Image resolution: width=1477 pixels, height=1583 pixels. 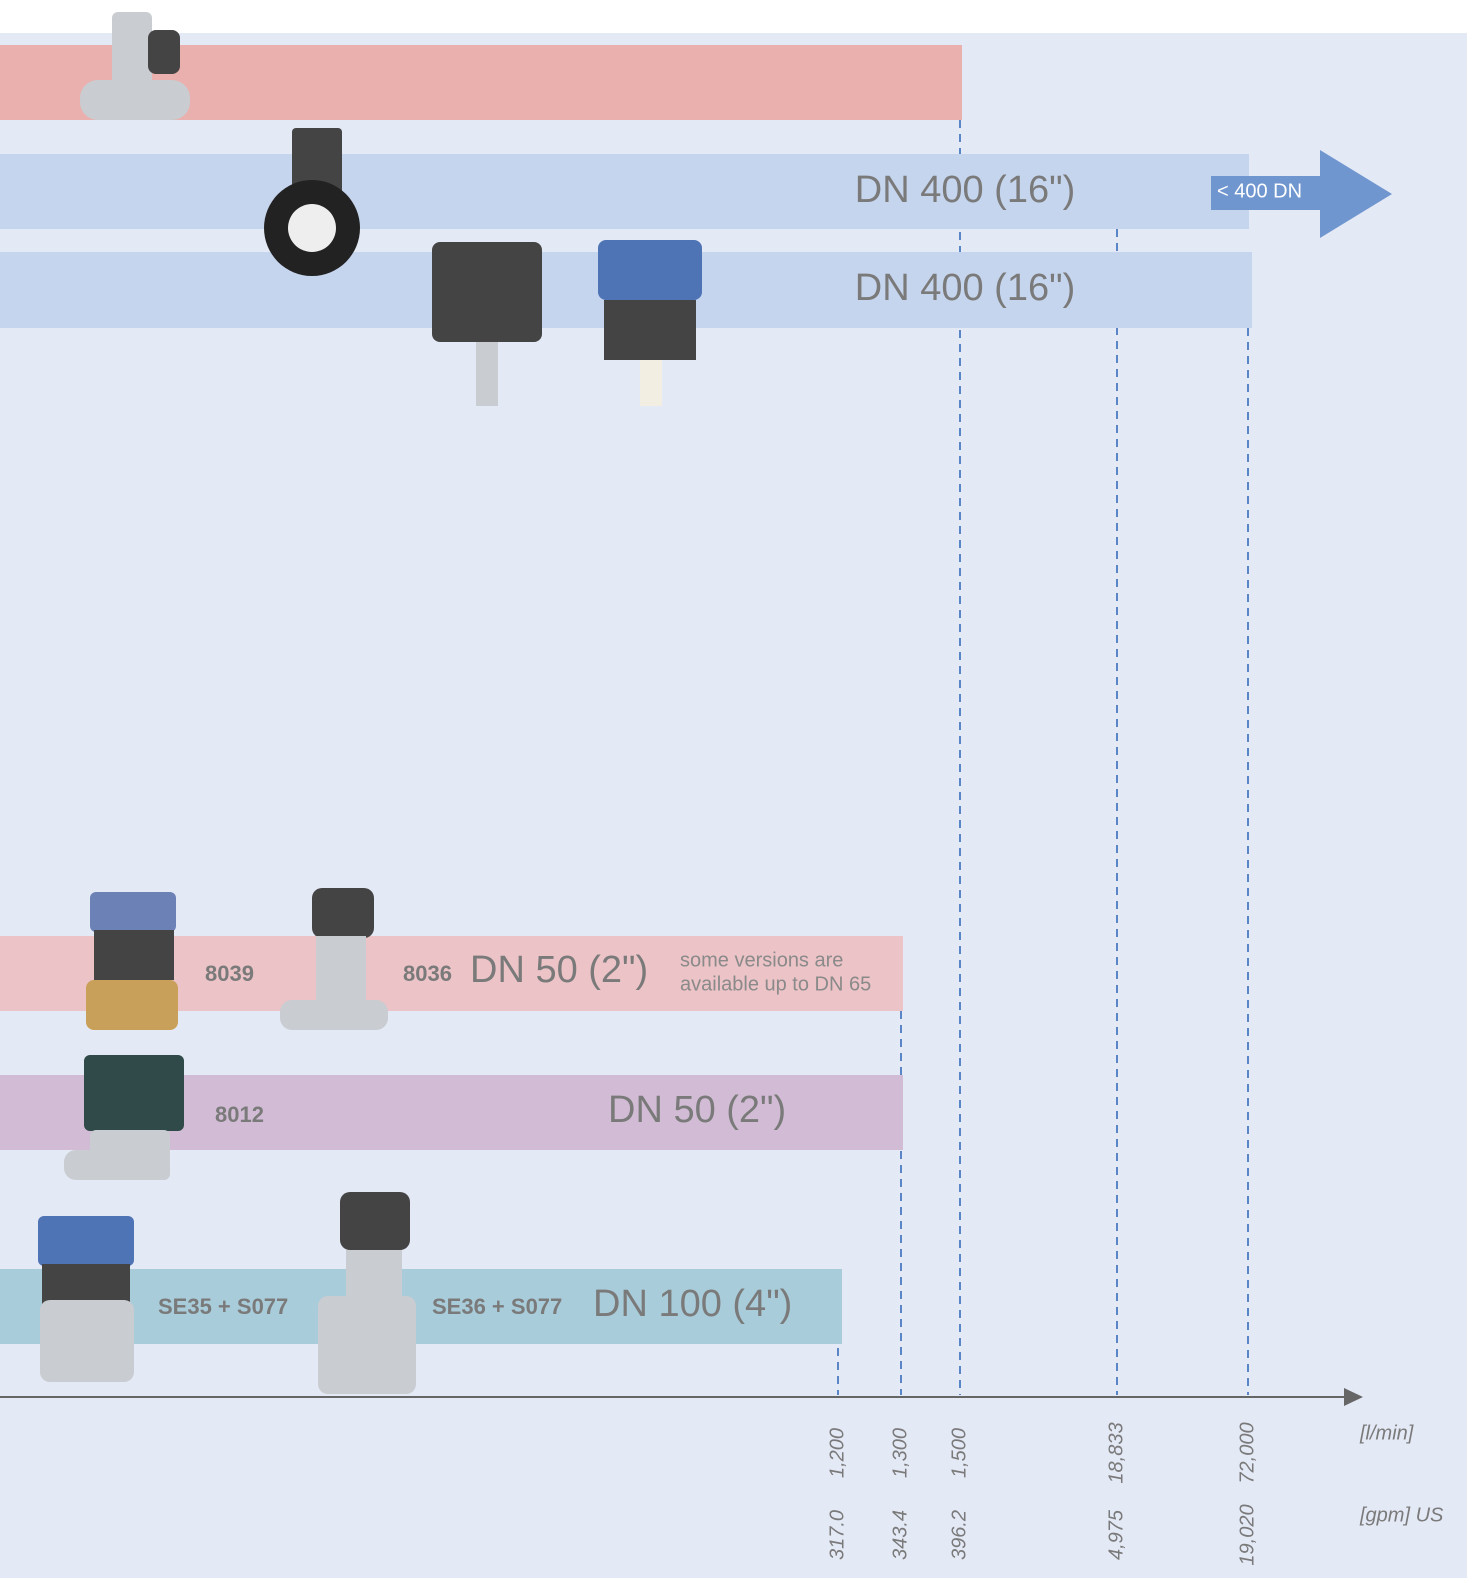 What do you see at coordinates (229, 973) in the screenshot?
I see `model-label: 8039` at bounding box center [229, 973].